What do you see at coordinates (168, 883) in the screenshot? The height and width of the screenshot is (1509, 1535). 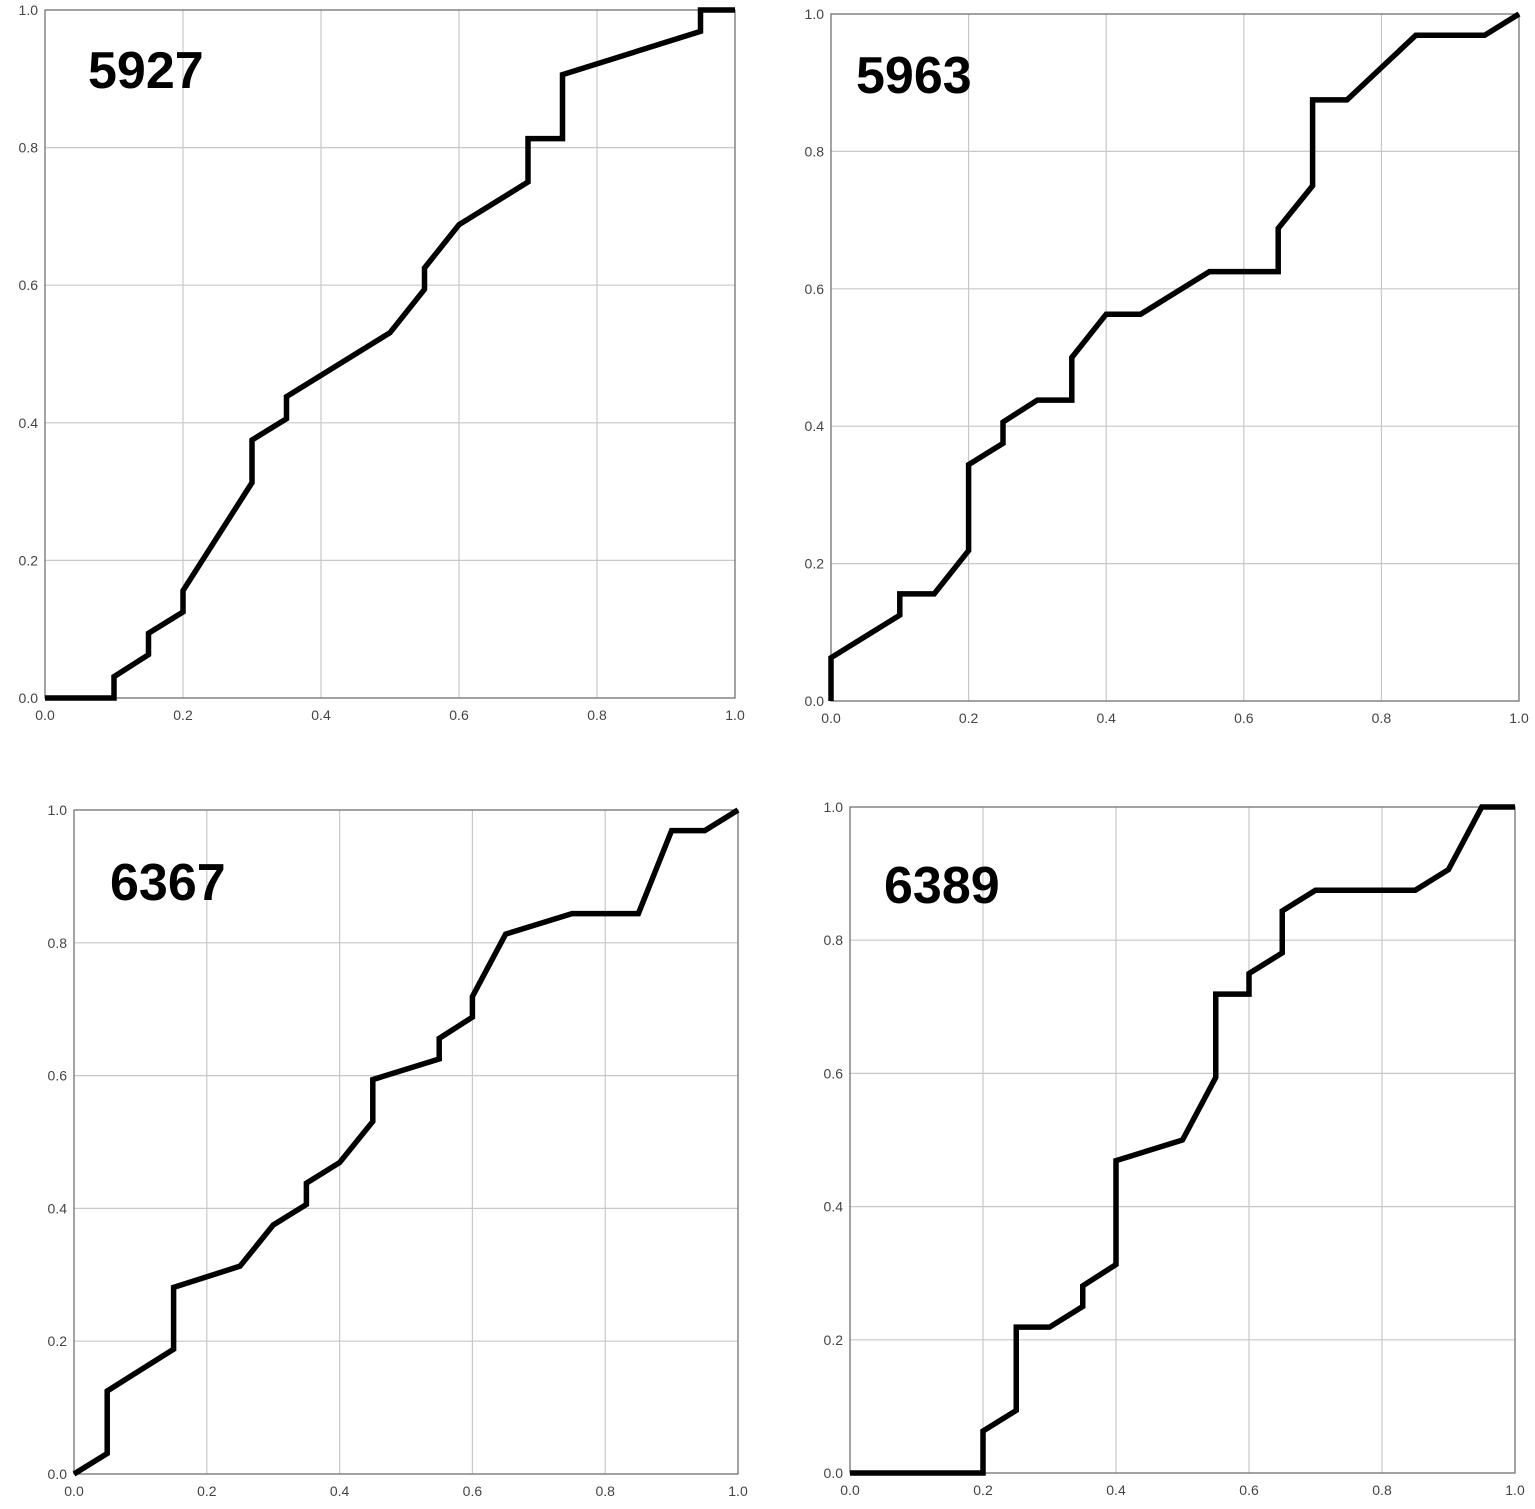 I see `chart-title: 6367` at bounding box center [168, 883].